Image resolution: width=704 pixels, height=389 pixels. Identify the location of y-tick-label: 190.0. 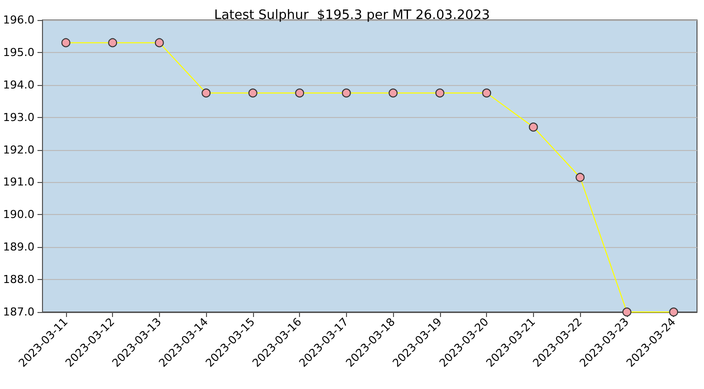
(18, 215).